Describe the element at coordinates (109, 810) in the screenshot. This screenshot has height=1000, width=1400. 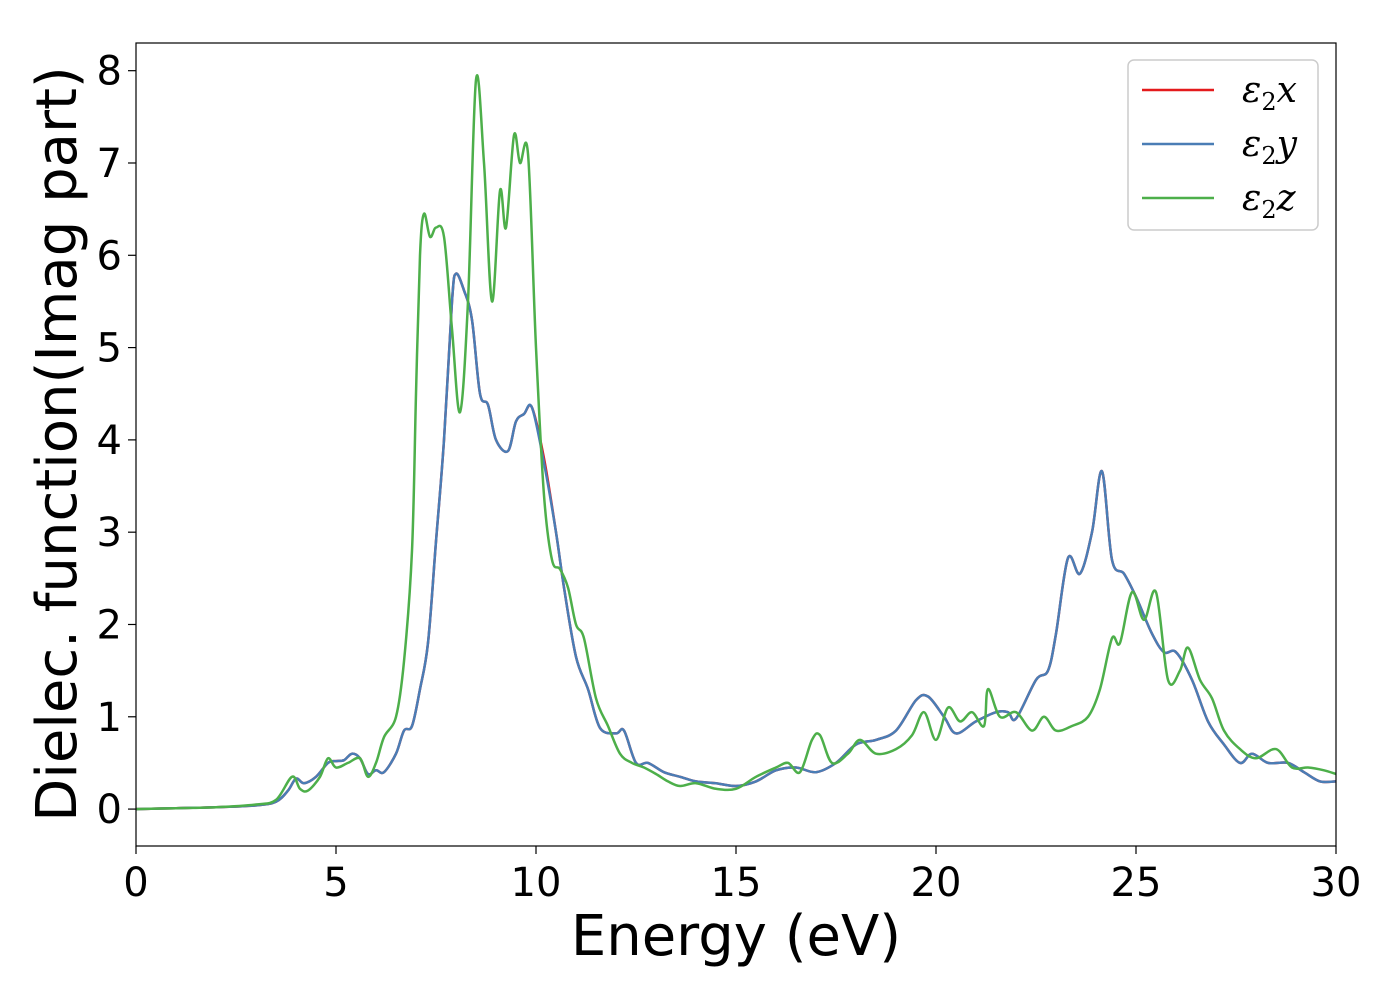
I see `y-tick-label: 0` at that location.